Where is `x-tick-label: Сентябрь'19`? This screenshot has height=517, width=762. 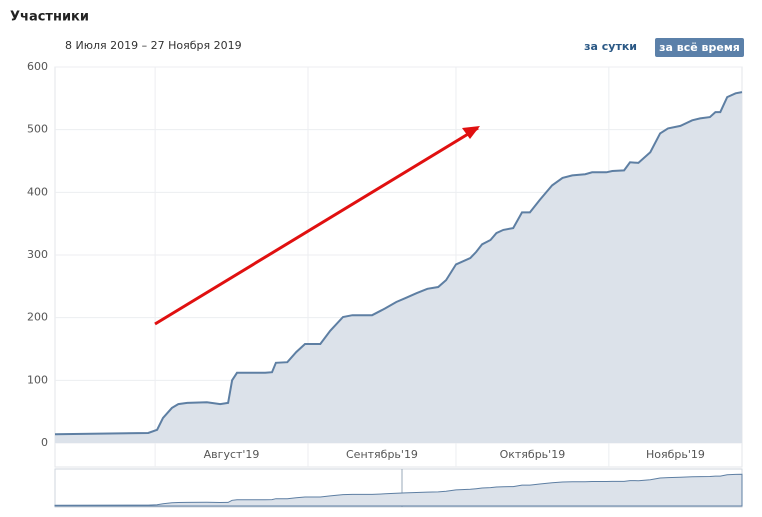
x-tick-label: Сентябрь'19 is located at coordinates (382, 454).